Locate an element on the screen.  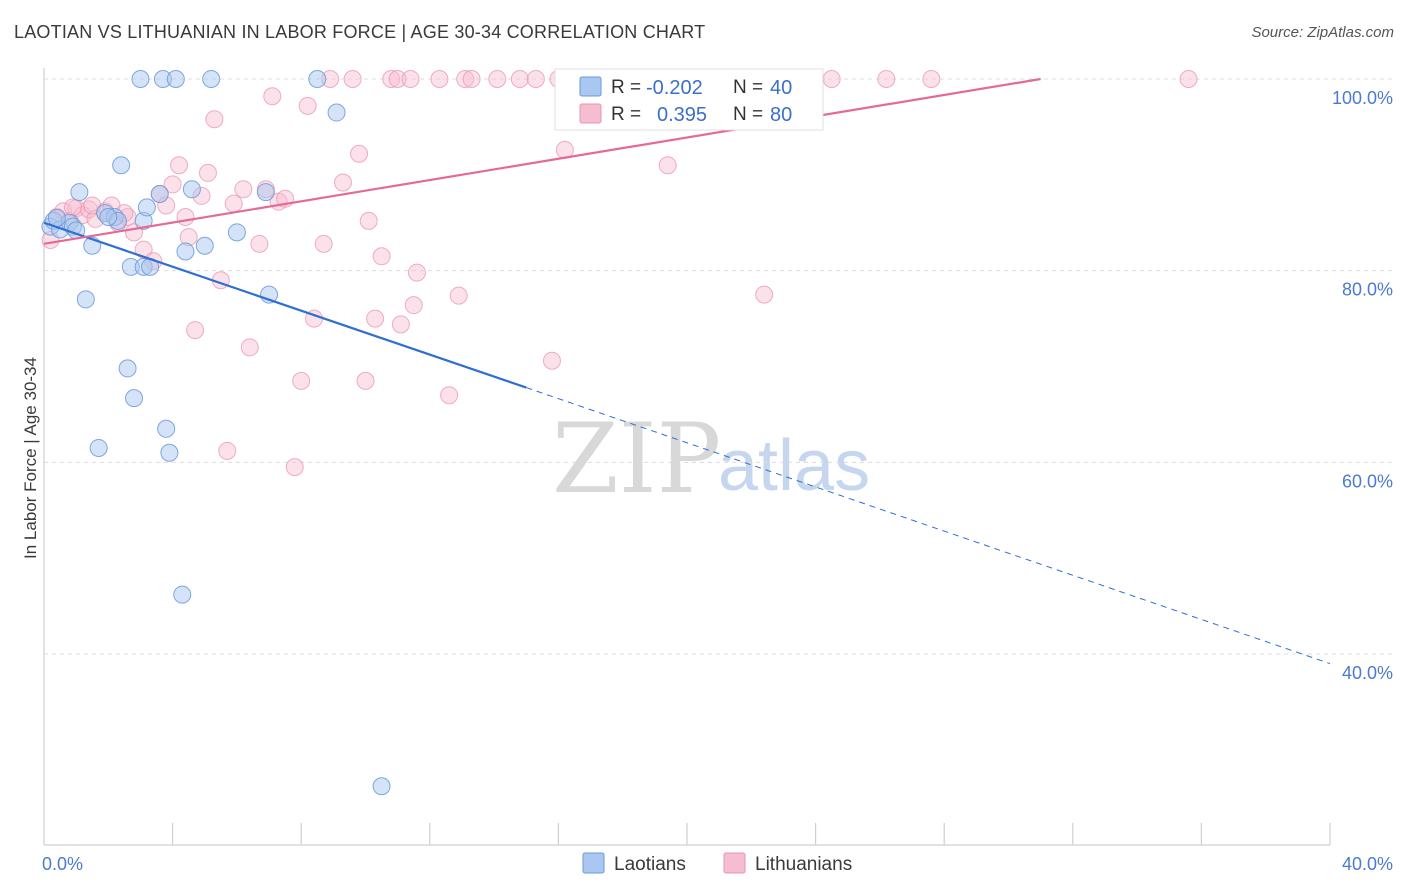
watermark-zip: ZIP is located at coordinates (636, 459).